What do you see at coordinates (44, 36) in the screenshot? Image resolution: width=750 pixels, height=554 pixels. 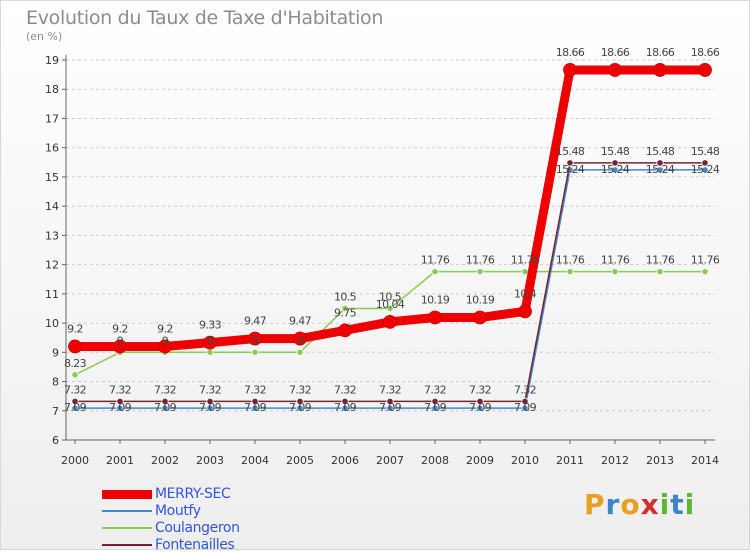 I see `unit-label: (en %)` at bounding box center [44, 36].